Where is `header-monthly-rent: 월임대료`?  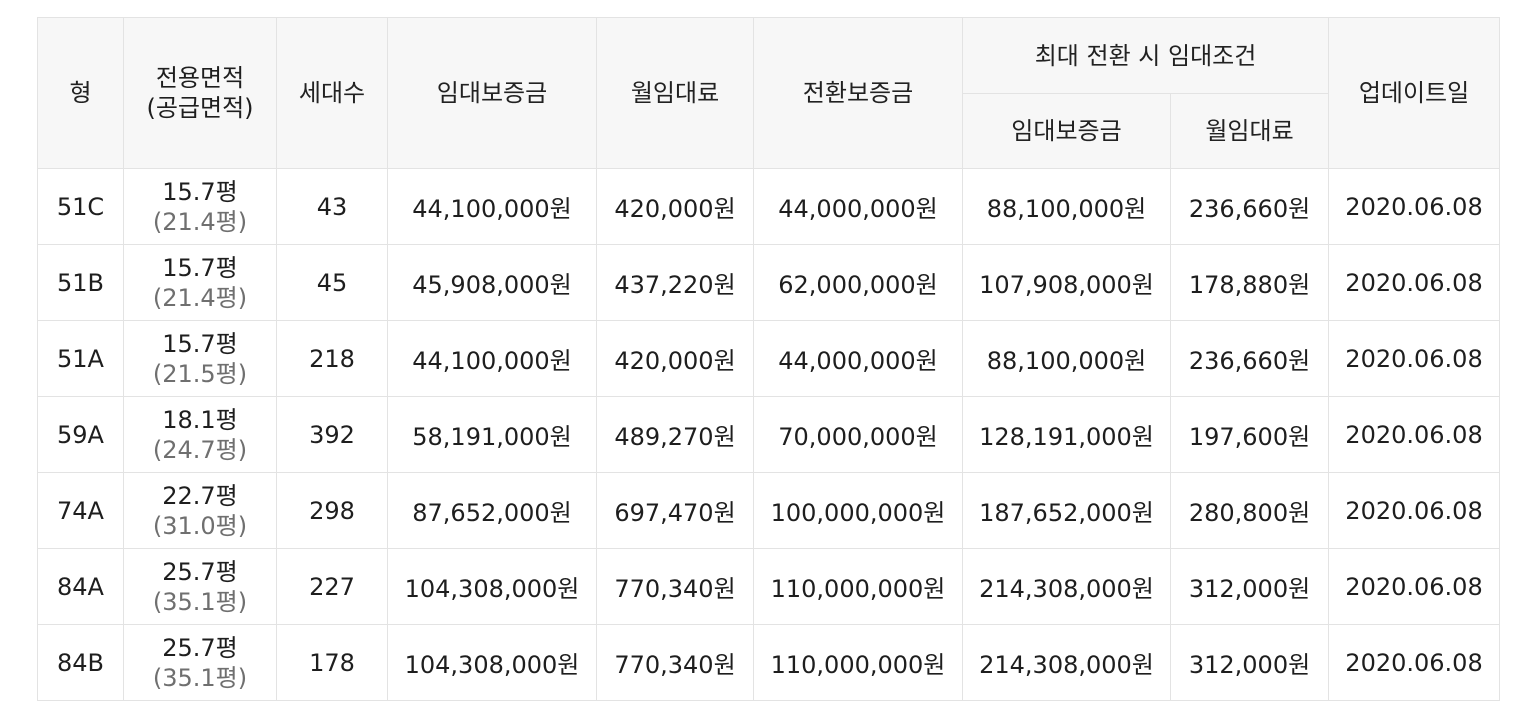 header-monthly-rent: 월임대료 is located at coordinates (675, 93).